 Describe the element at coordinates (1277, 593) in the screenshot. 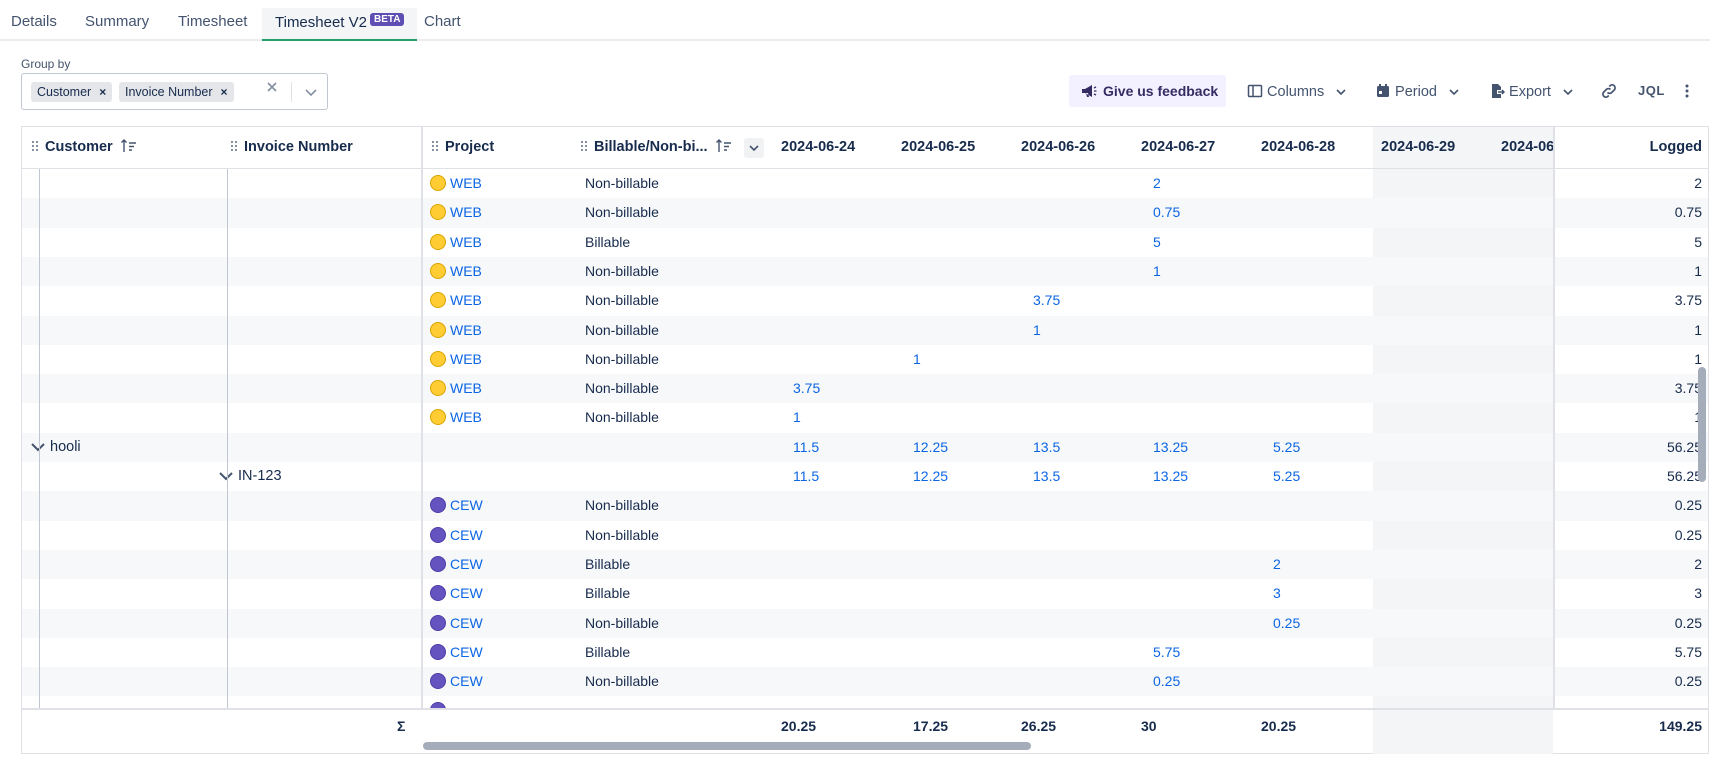

I see `hours-cell: 3` at that location.